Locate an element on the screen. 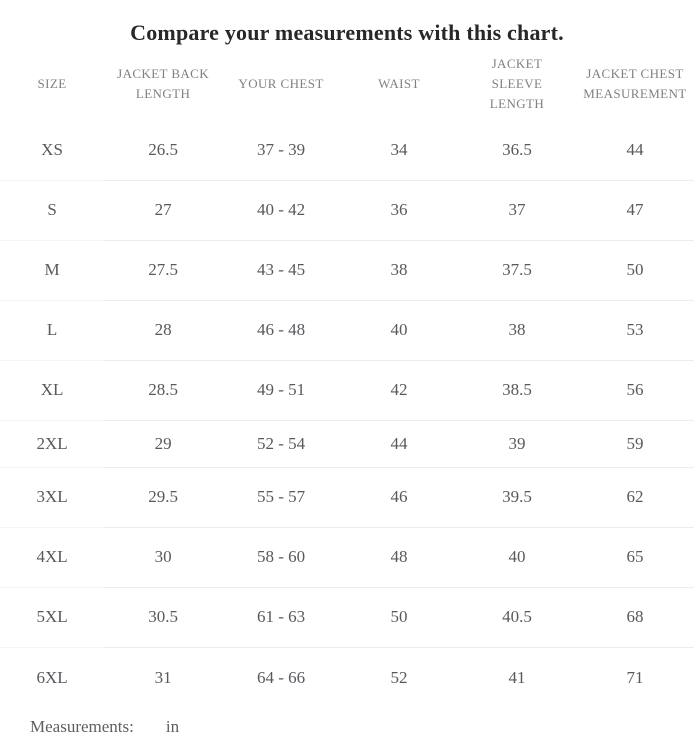 The height and width of the screenshot is (751, 694). value-cell: 37 - 39 is located at coordinates (281, 150).